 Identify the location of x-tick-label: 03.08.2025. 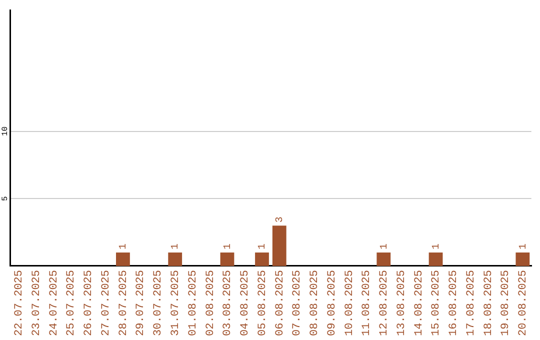
(228, 303).